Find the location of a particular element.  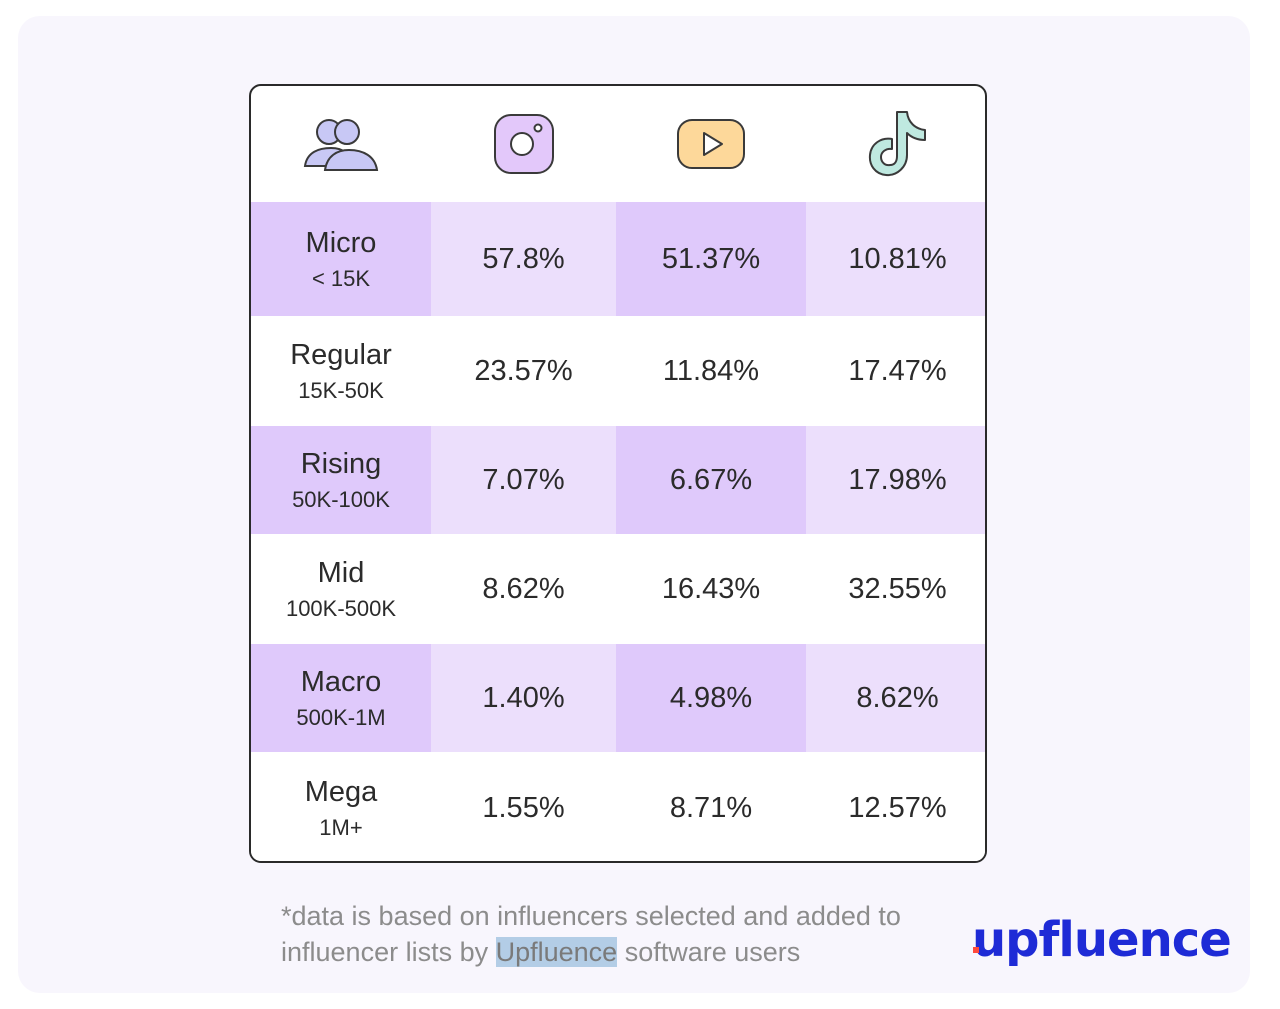

youtube-icon is located at coordinates (711, 144).